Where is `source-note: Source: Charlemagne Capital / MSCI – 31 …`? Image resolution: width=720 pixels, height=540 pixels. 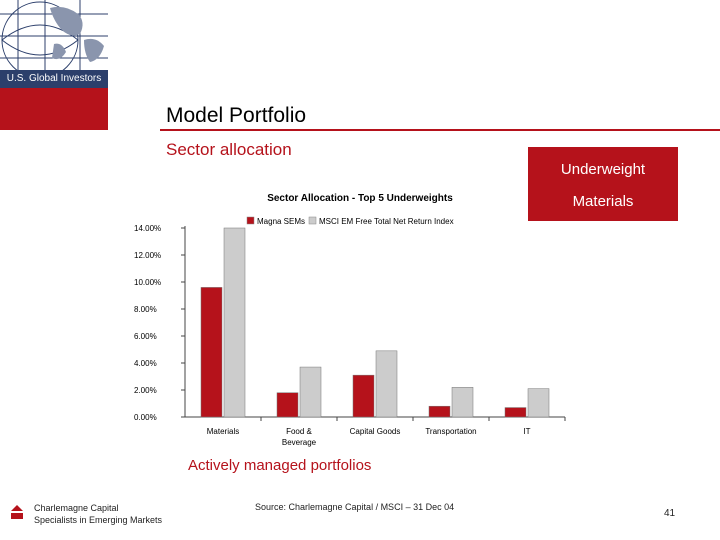
source-note: Source: Charlemagne Capital / MSCI – 31 … is located at coordinates (355, 507).